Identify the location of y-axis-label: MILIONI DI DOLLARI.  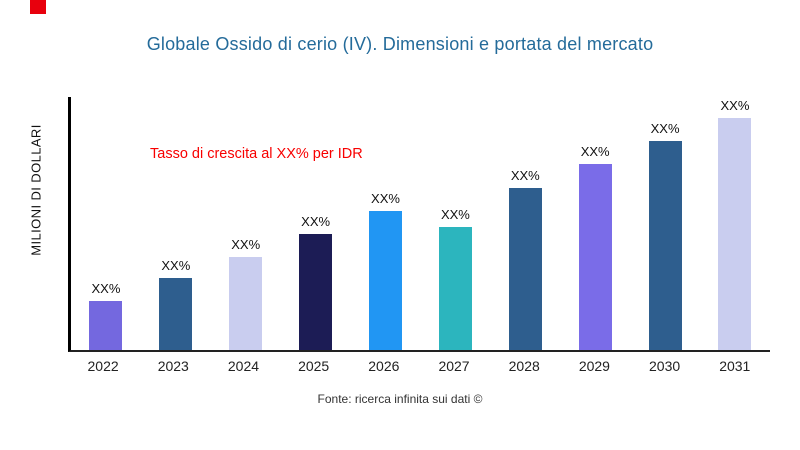
(36, 190).